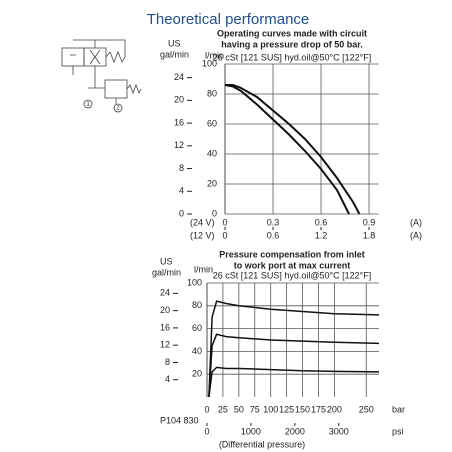 The width and height of the screenshot is (452, 452). What do you see at coordinates (321, 235) in the screenshot?
I see `x2-tick-label: 1.2` at bounding box center [321, 235].